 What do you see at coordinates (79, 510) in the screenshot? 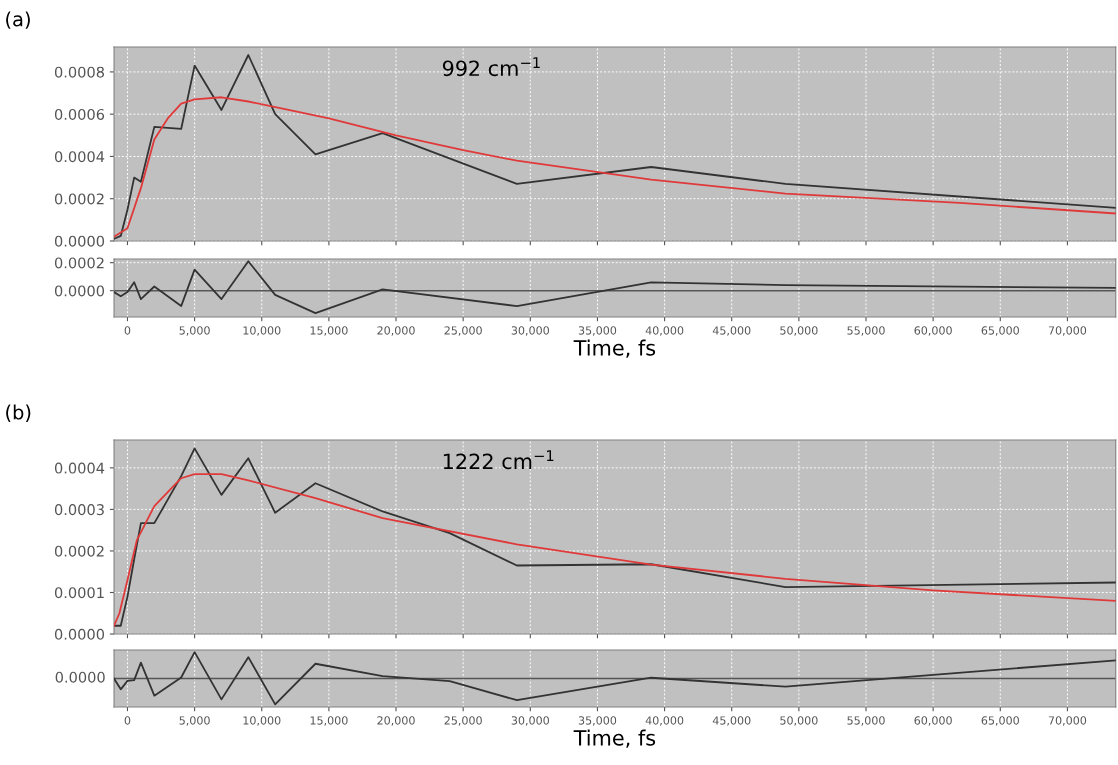
I see `y-tick-label: 0.0003` at bounding box center [79, 510].